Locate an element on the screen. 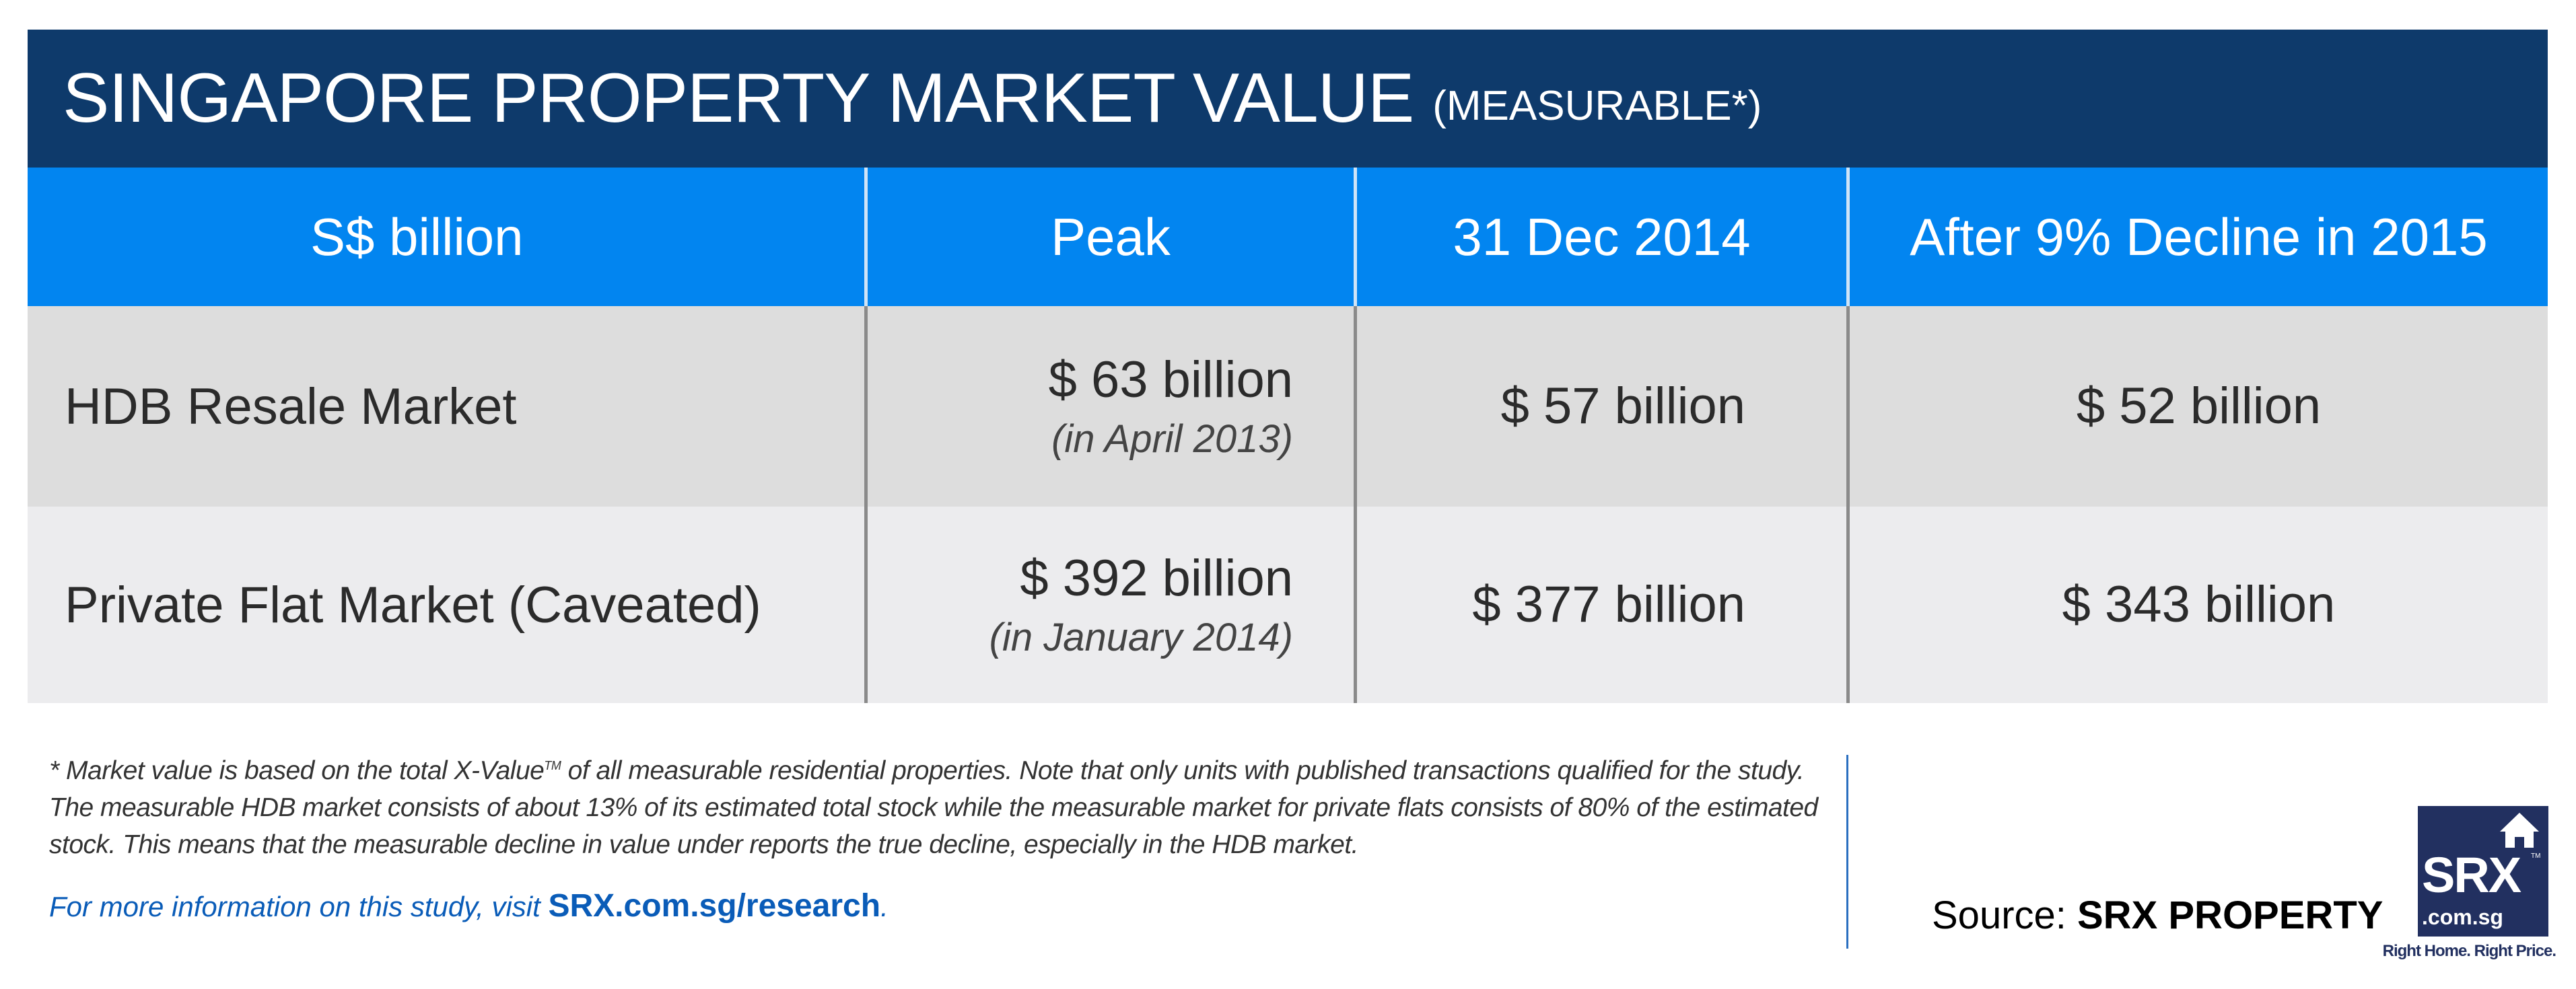 The height and width of the screenshot is (989, 2576). research-link: SRX.com.sg/research is located at coordinates (714, 906).